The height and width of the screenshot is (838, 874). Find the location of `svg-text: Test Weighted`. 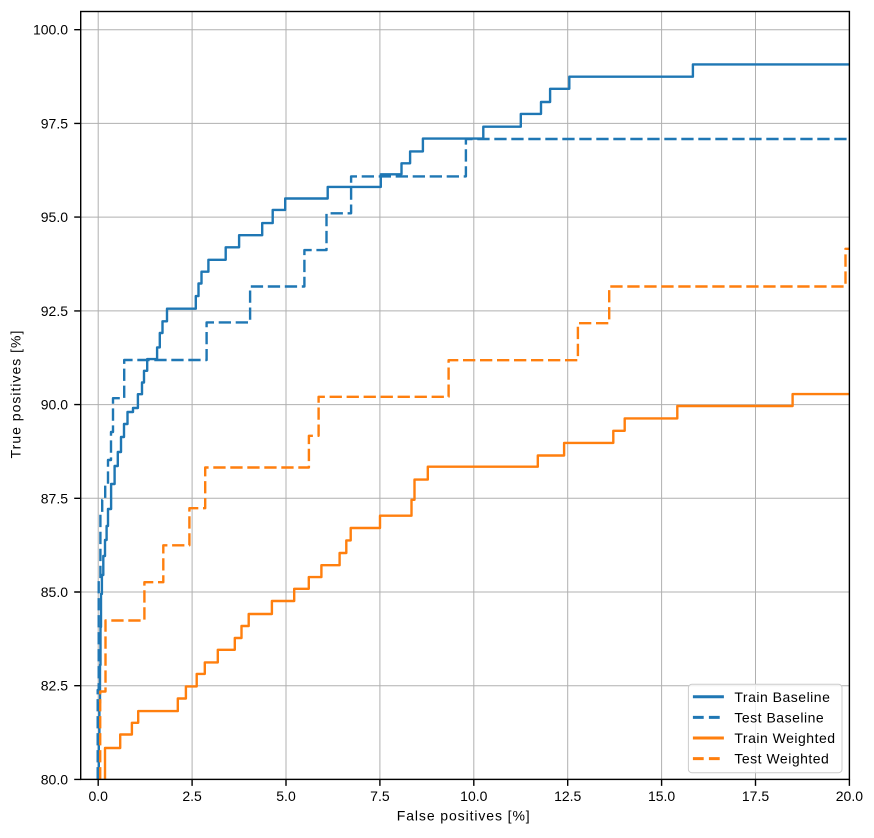

svg-text: Test Weighted is located at coordinates (781, 759).